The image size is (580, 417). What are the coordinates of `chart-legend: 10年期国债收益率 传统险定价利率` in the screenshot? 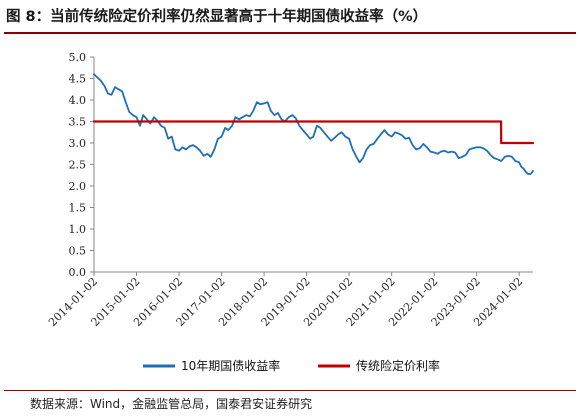 It's located at (291, 365).